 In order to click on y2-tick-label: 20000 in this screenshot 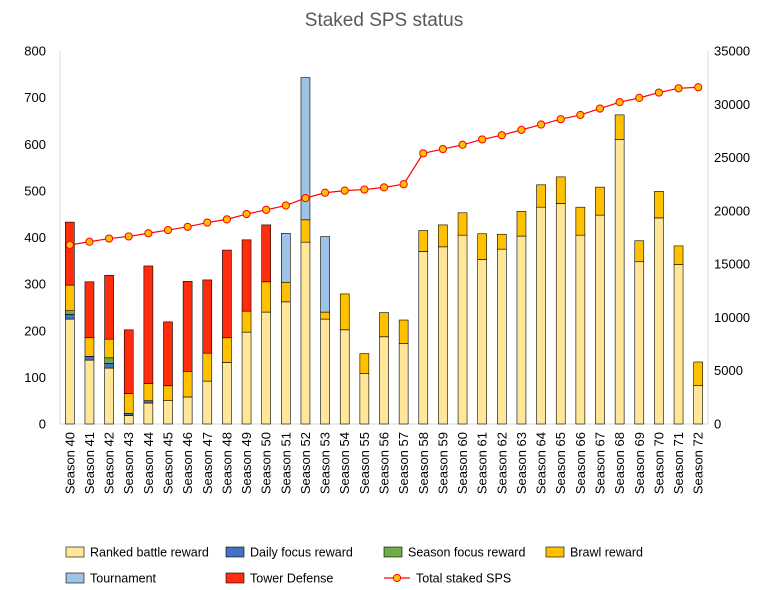, I will do `click(732, 210)`.